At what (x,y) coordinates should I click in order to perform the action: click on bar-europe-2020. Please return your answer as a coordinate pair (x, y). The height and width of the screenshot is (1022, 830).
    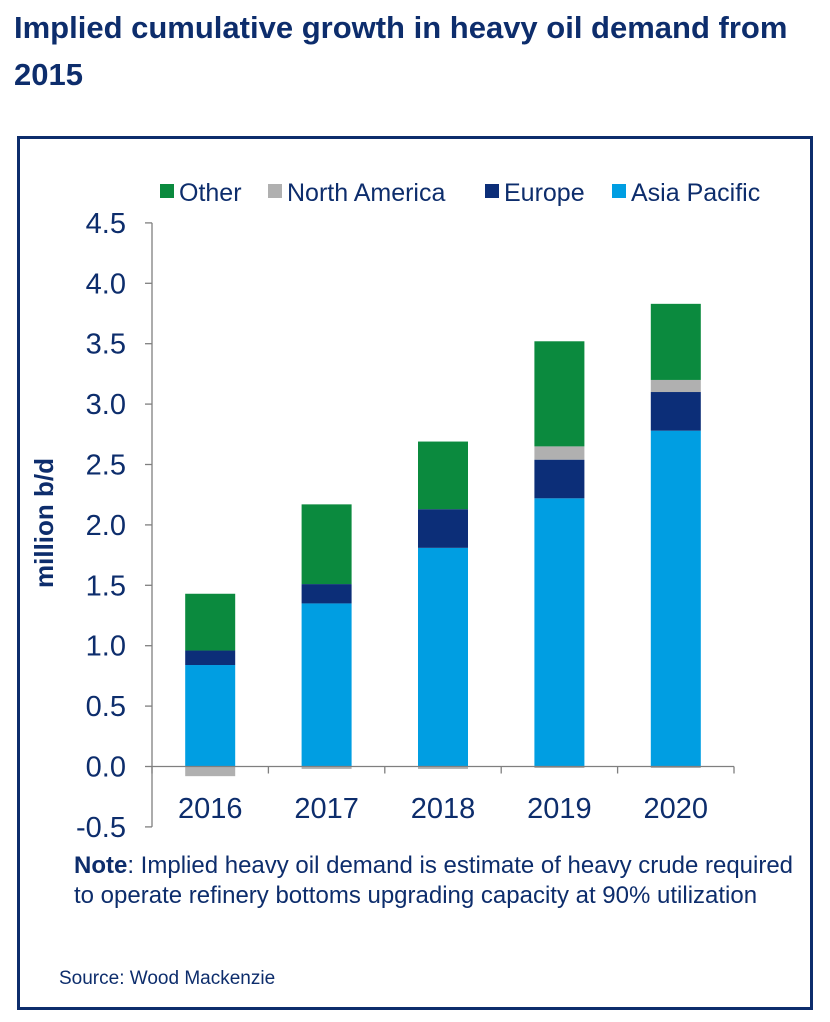
    Looking at the image, I should click on (675, 411).